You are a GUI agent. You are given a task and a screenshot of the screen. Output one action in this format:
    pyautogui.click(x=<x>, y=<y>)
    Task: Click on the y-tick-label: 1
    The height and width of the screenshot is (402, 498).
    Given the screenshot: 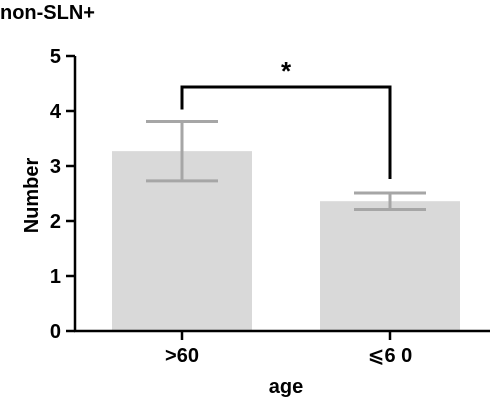 What is the action you would take?
    pyautogui.click(x=55, y=277)
    